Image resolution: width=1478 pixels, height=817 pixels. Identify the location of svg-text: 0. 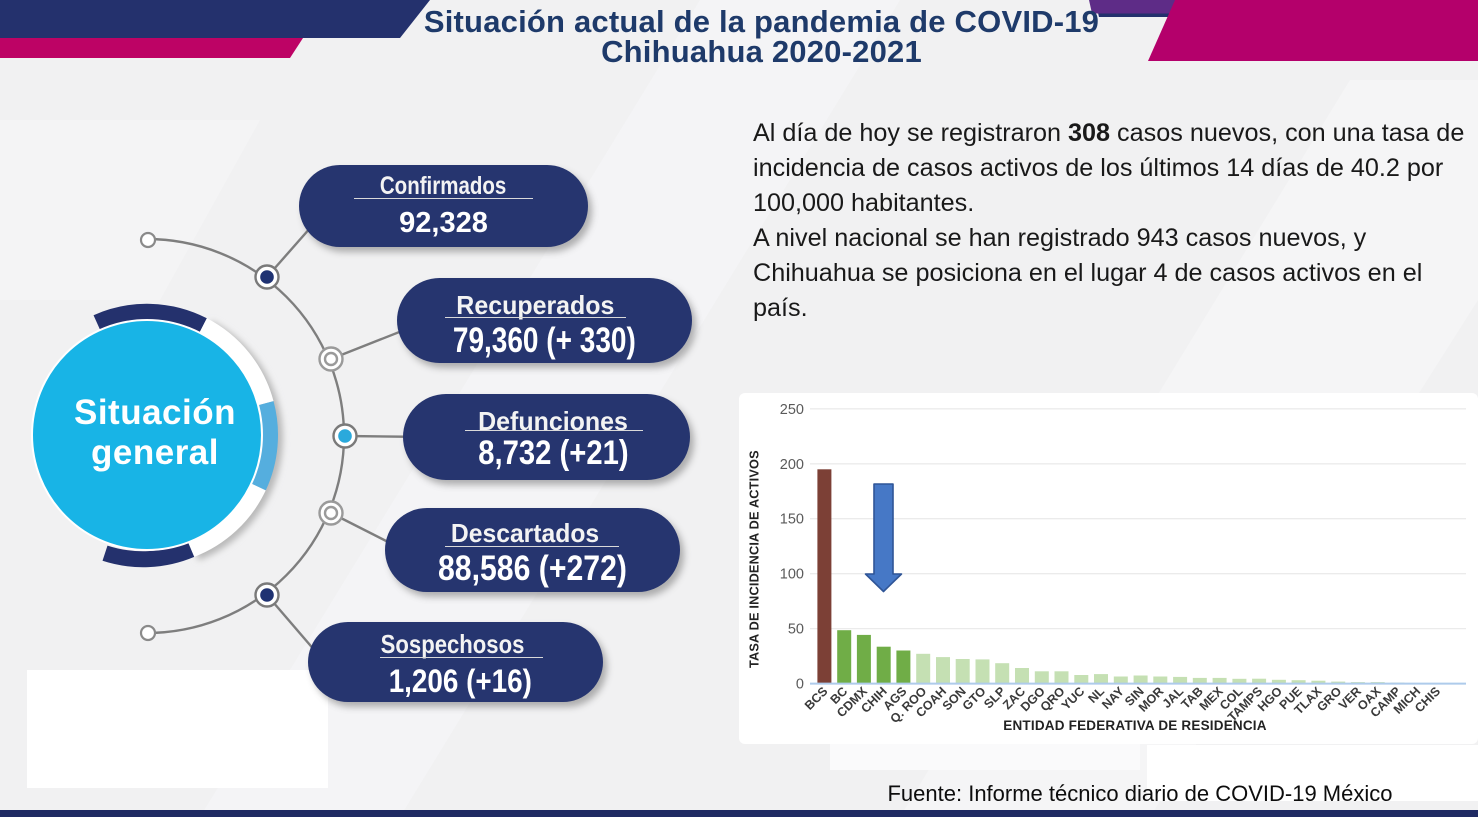
(800, 685).